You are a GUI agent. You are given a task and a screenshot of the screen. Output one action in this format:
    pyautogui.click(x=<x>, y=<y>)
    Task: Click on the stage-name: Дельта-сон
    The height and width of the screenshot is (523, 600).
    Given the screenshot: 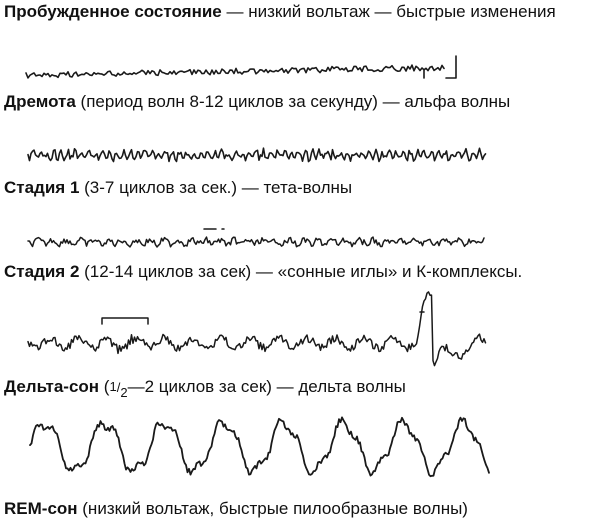 What is the action you would take?
    pyautogui.click(x=52, y=386)
    